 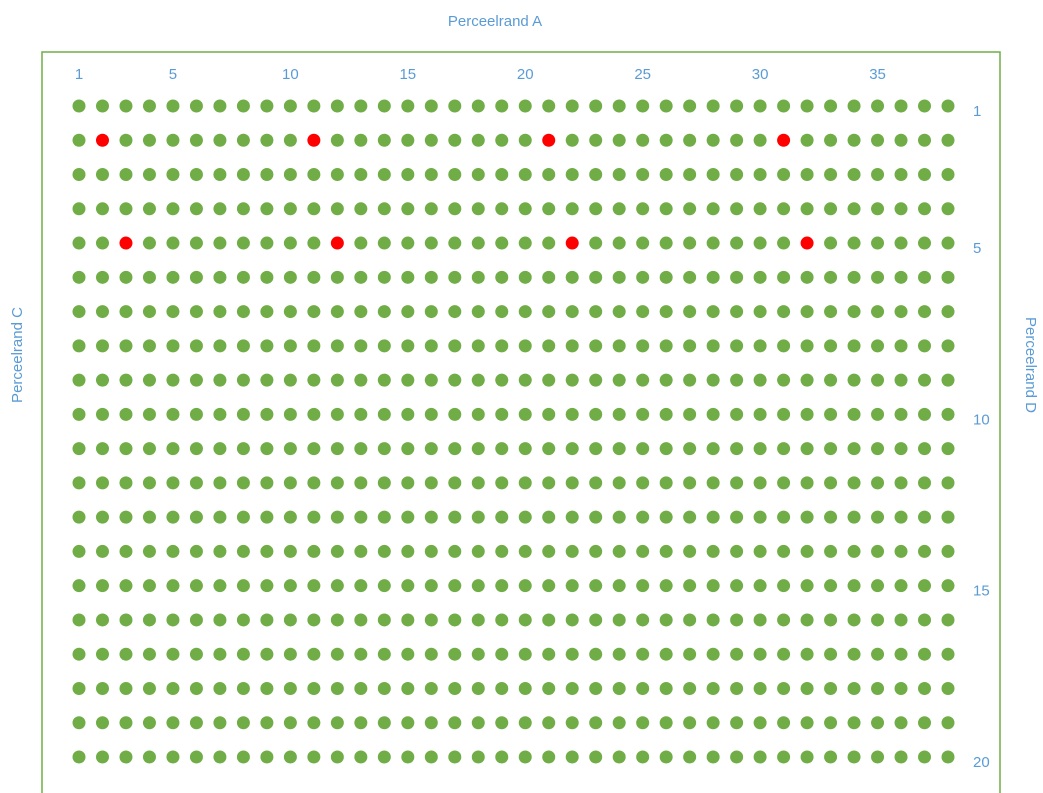 I want to click on column-label: 1, so click(x=79, y=74).